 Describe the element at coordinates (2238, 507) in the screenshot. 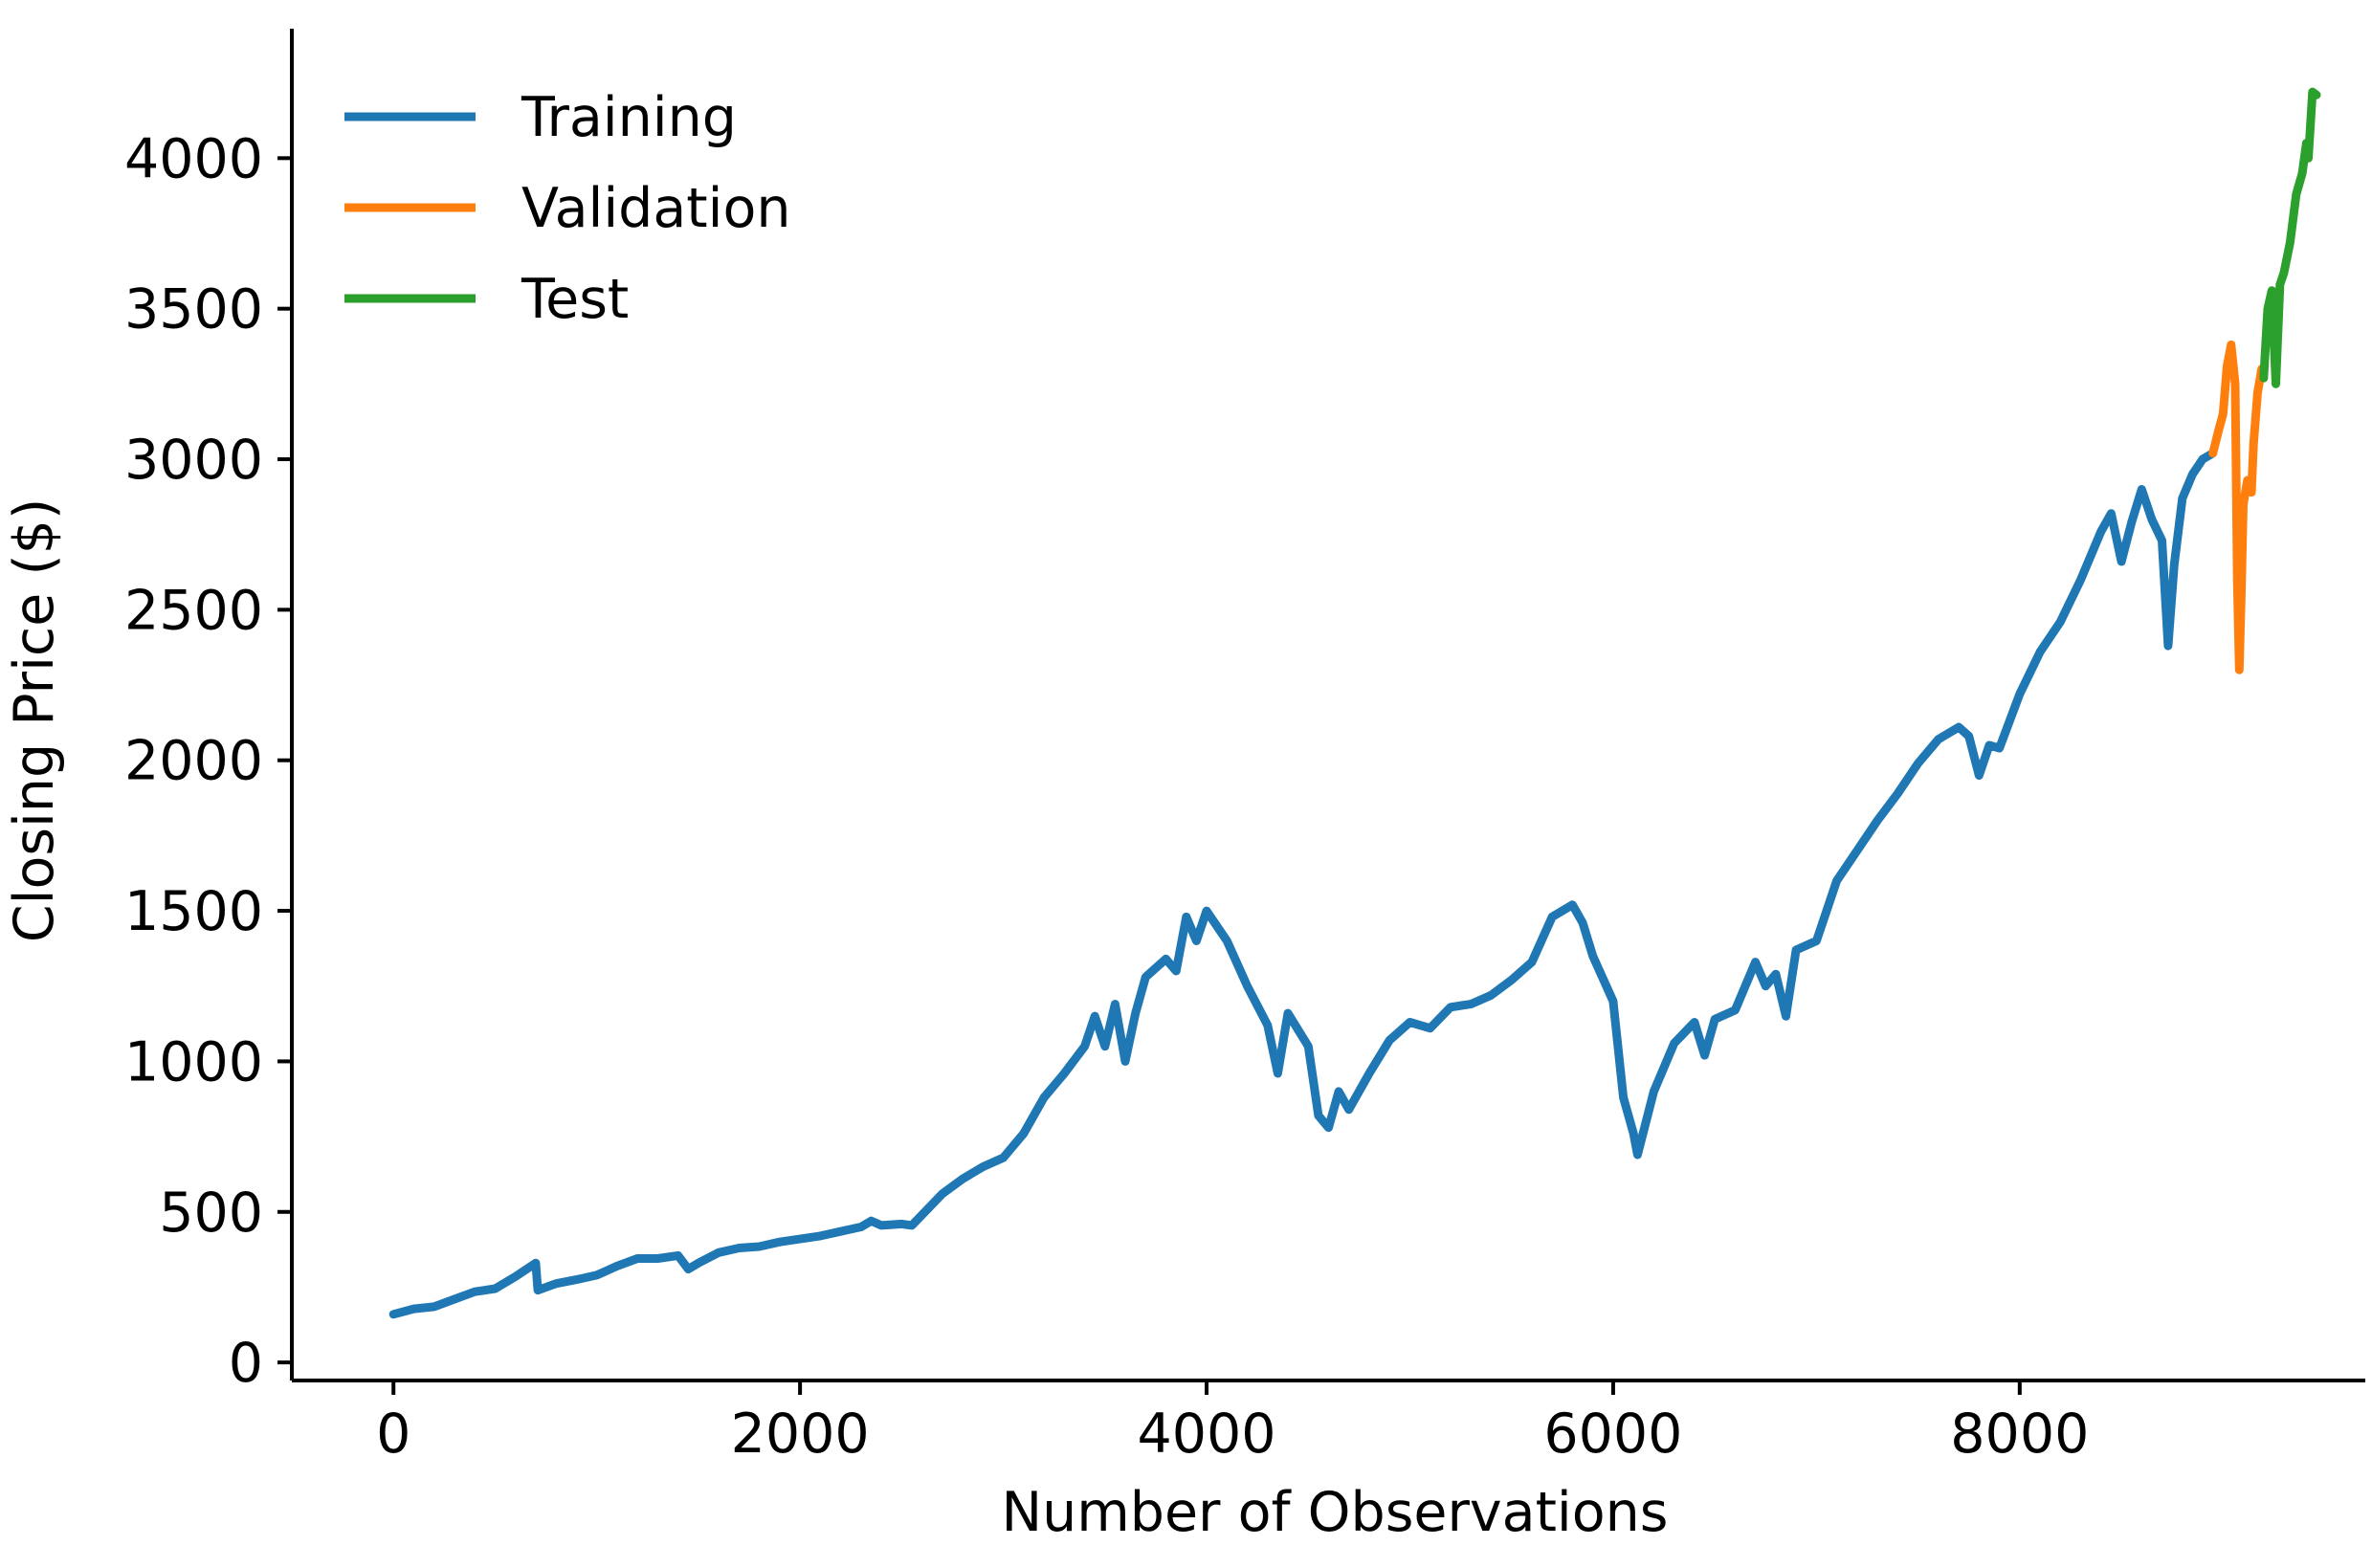

I see `series-line-validation` at that location.